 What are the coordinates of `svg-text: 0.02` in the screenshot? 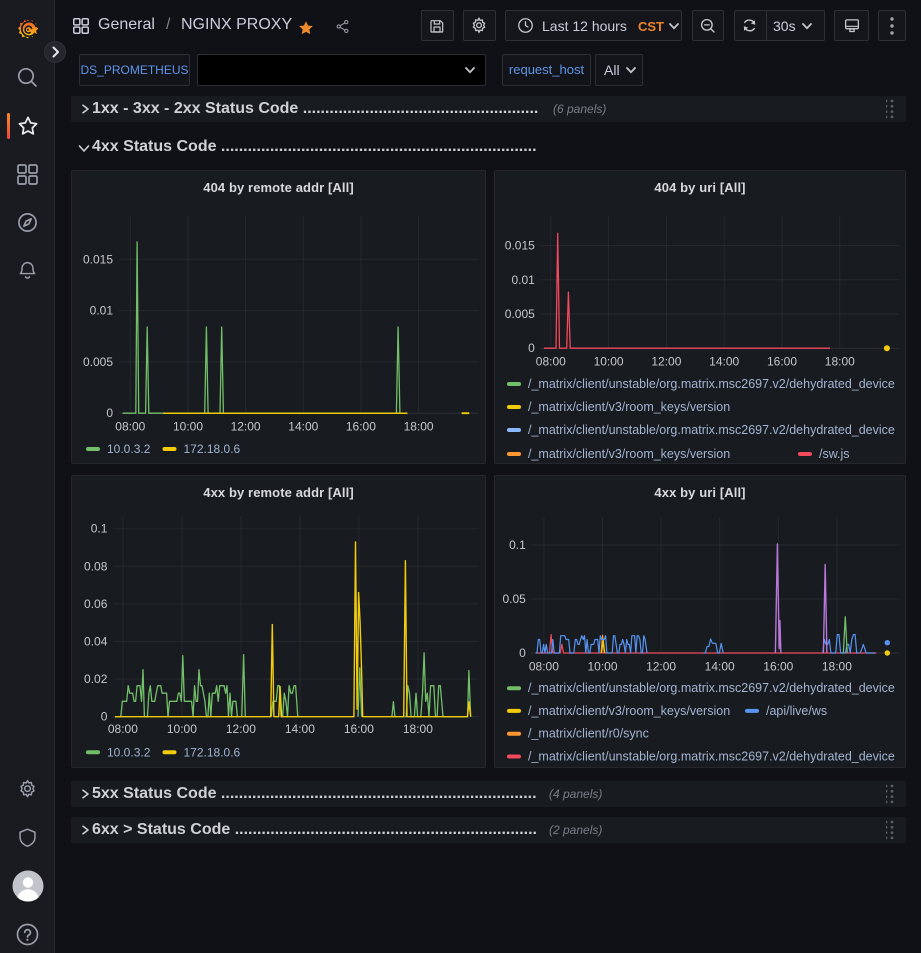 It's located at (96, 679).